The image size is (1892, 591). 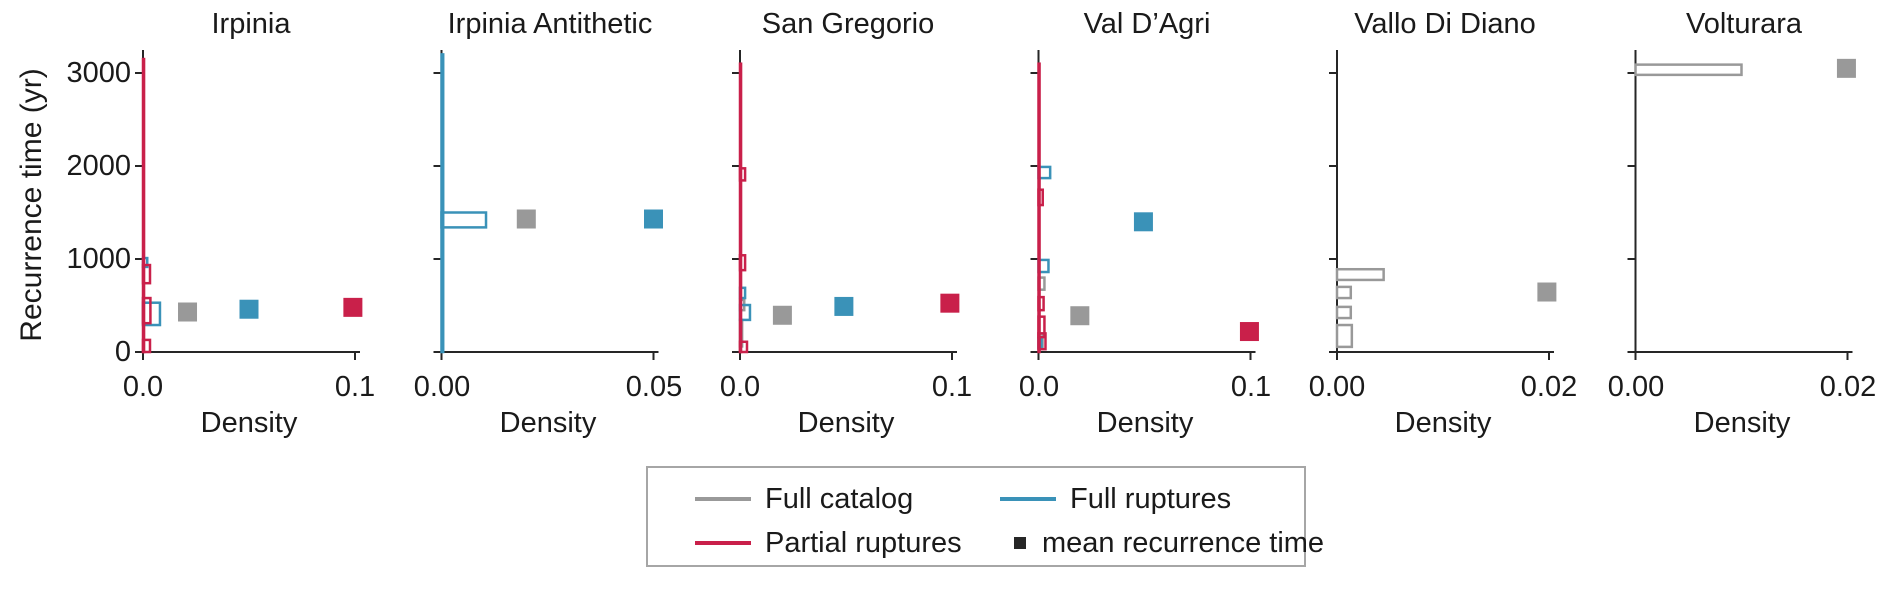 What do you see at coordinates (1744, 24) in the screenshot?
I see `panel-title: Volturara` at bounding box center [1744, 24].